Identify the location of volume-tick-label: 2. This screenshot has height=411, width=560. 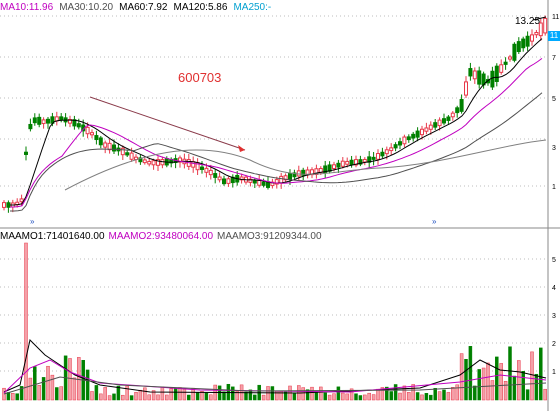
(554, 344).